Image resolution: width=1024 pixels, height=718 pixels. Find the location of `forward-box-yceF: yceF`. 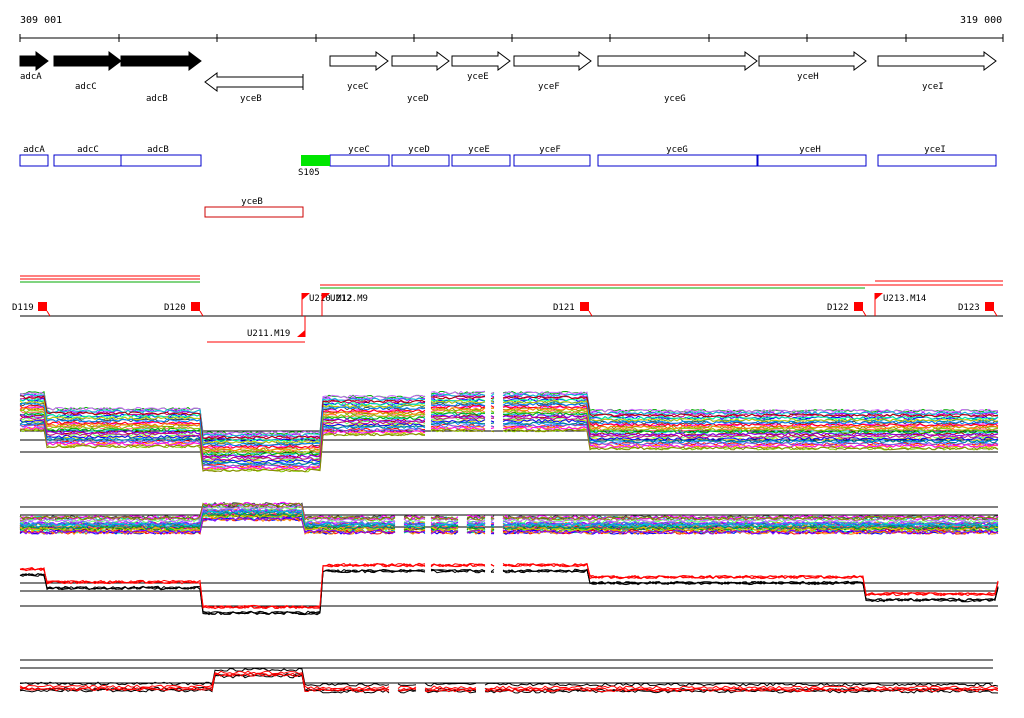

forward-box-yceF: yceF is located at coordinates (552, 156).